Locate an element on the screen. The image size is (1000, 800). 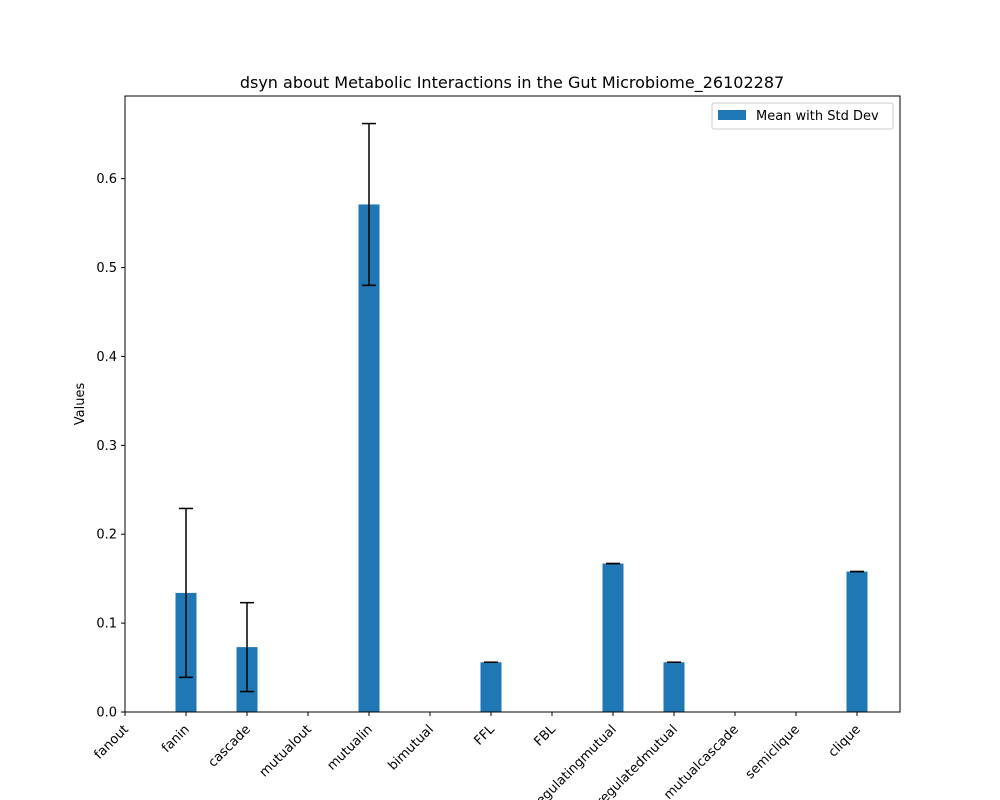
x-tick-label-FBL: FBL is located at coordinates (546, 736).